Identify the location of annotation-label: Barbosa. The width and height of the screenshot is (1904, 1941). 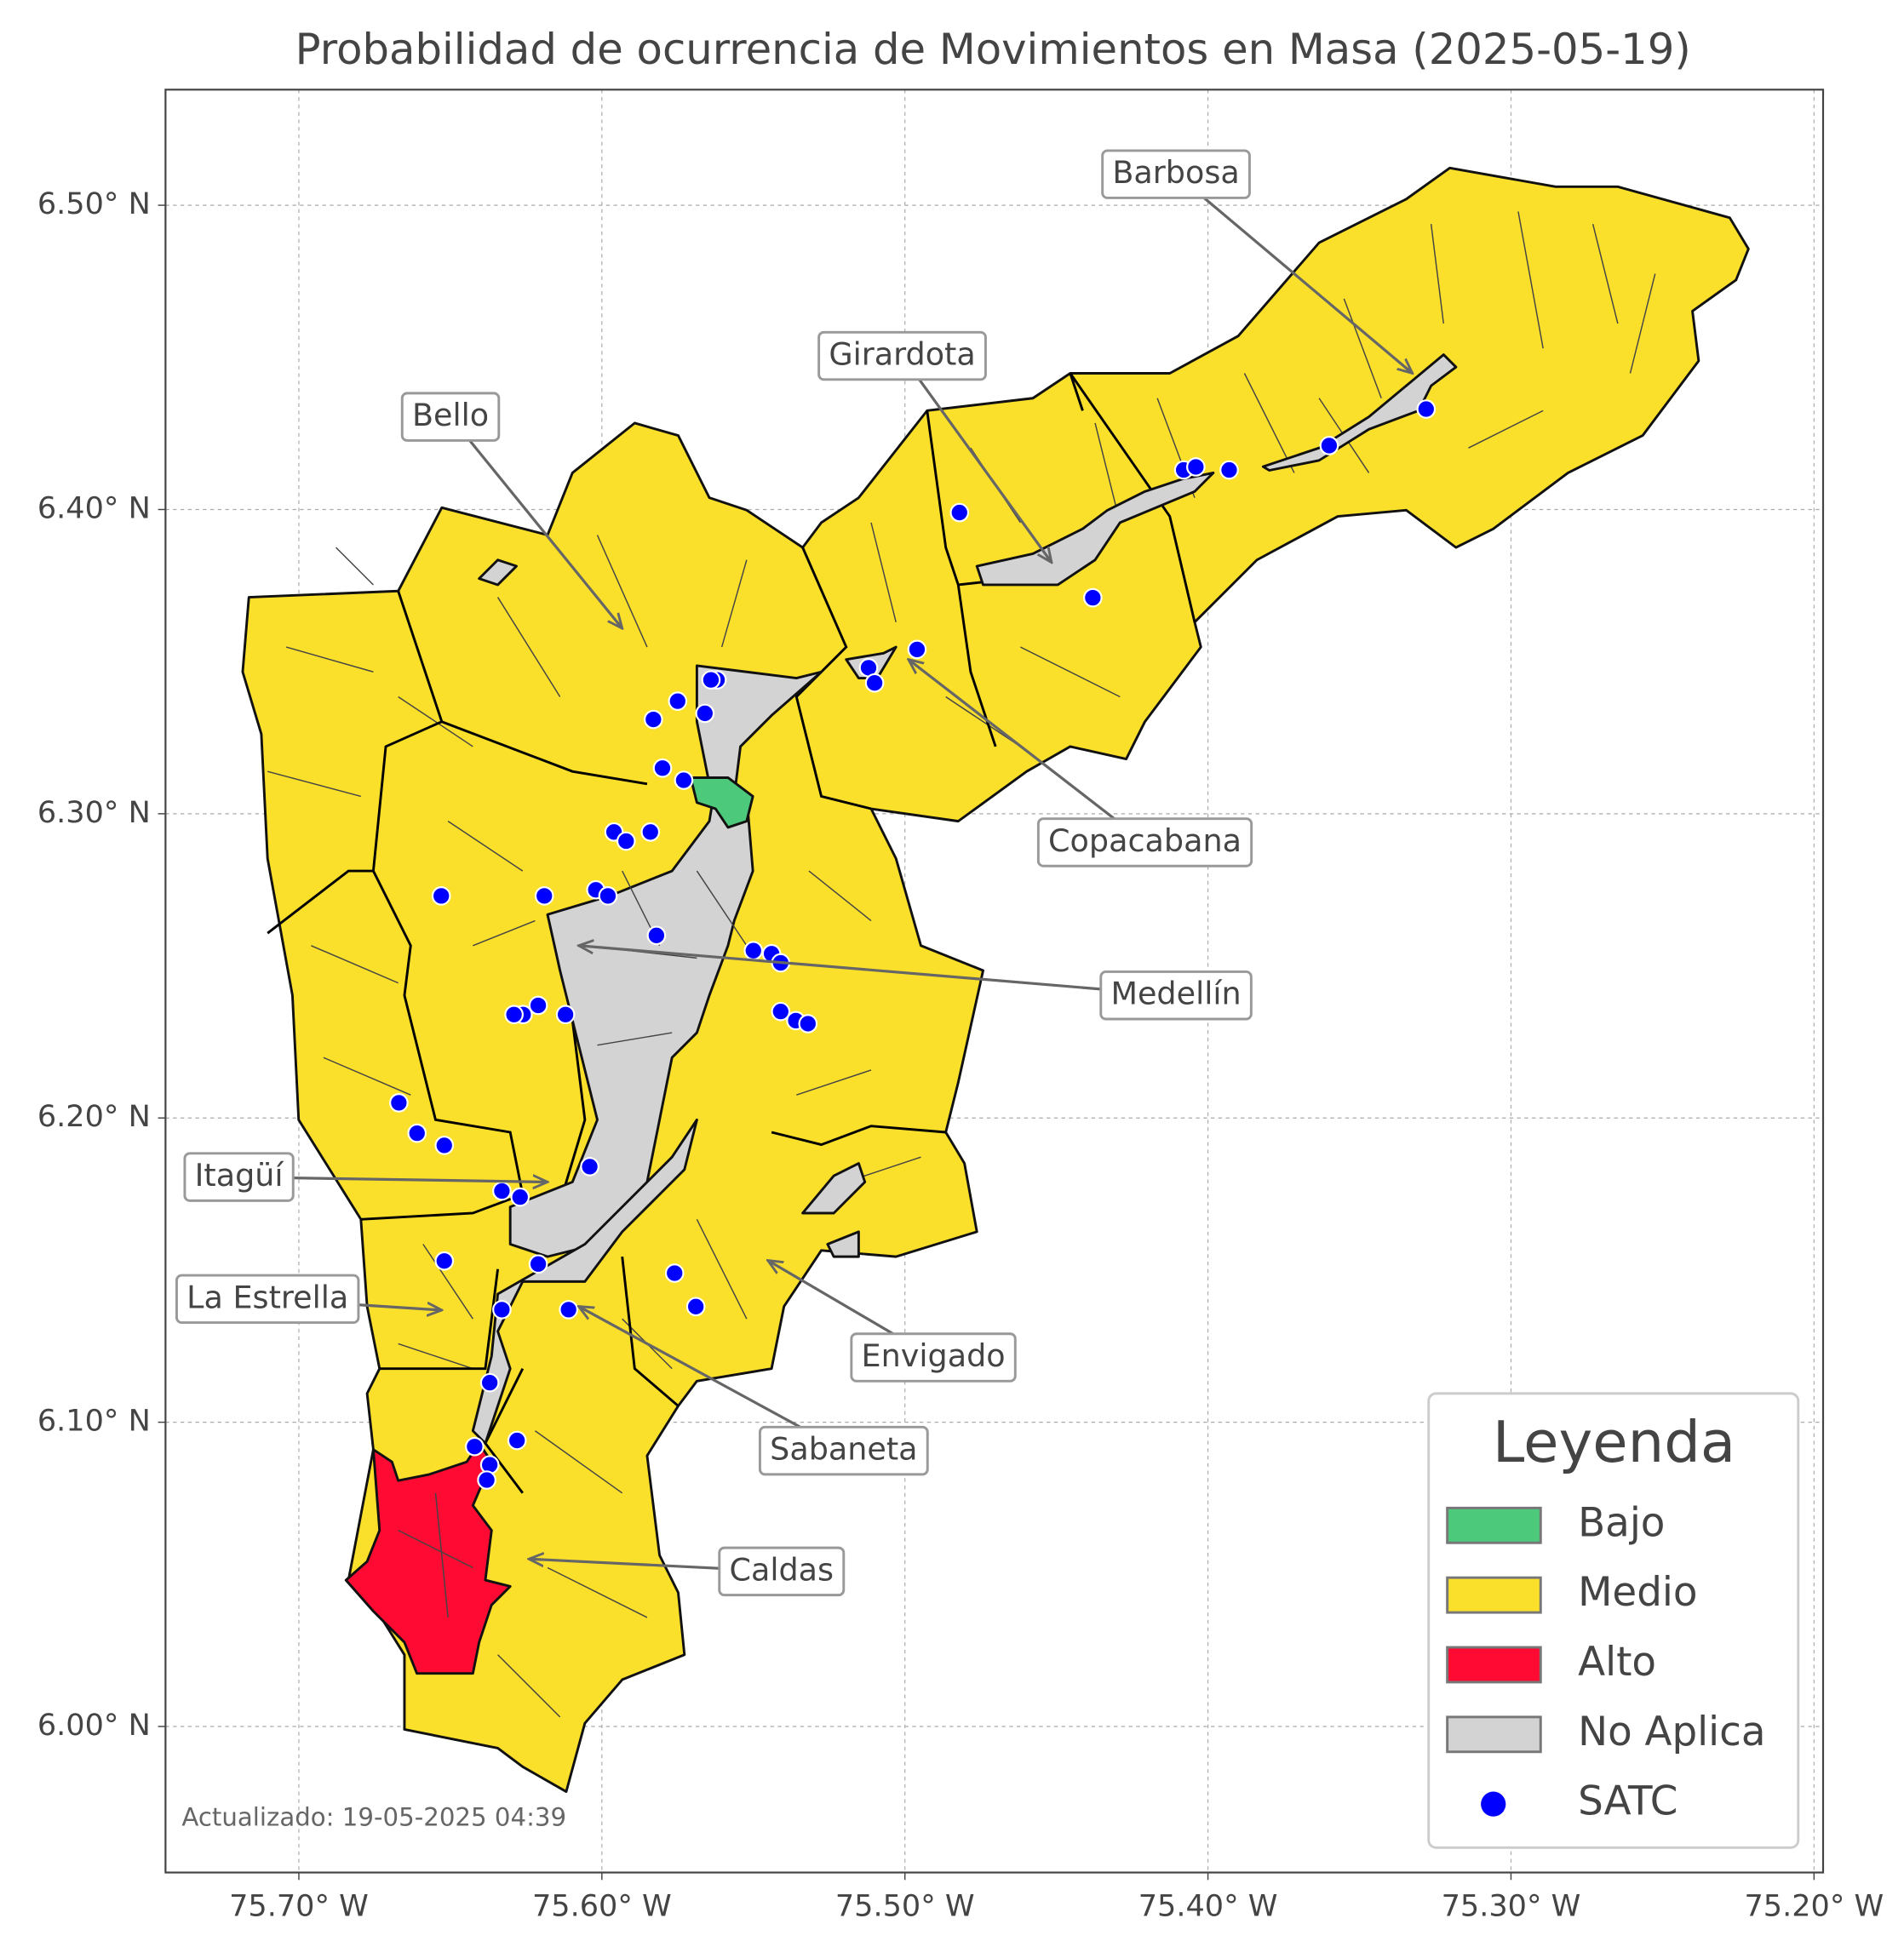
(1175, 172).